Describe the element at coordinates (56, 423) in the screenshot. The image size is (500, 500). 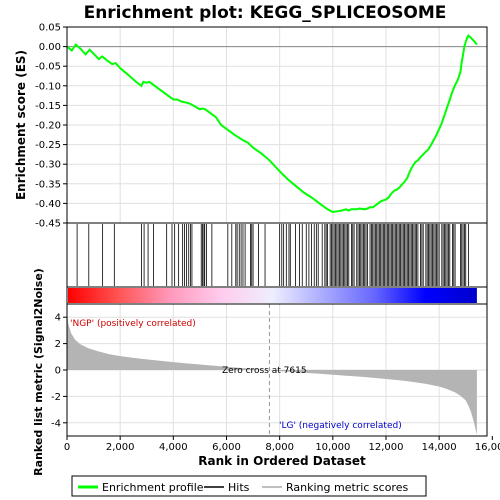
I see `metric-tick-label: -4` at that location.